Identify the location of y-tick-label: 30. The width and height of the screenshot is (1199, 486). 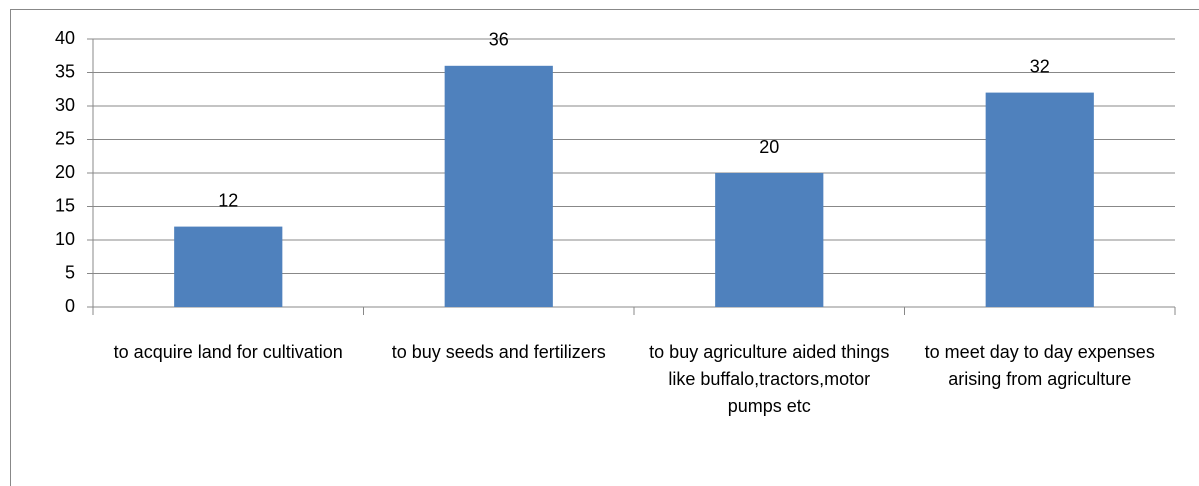
(65, 105).